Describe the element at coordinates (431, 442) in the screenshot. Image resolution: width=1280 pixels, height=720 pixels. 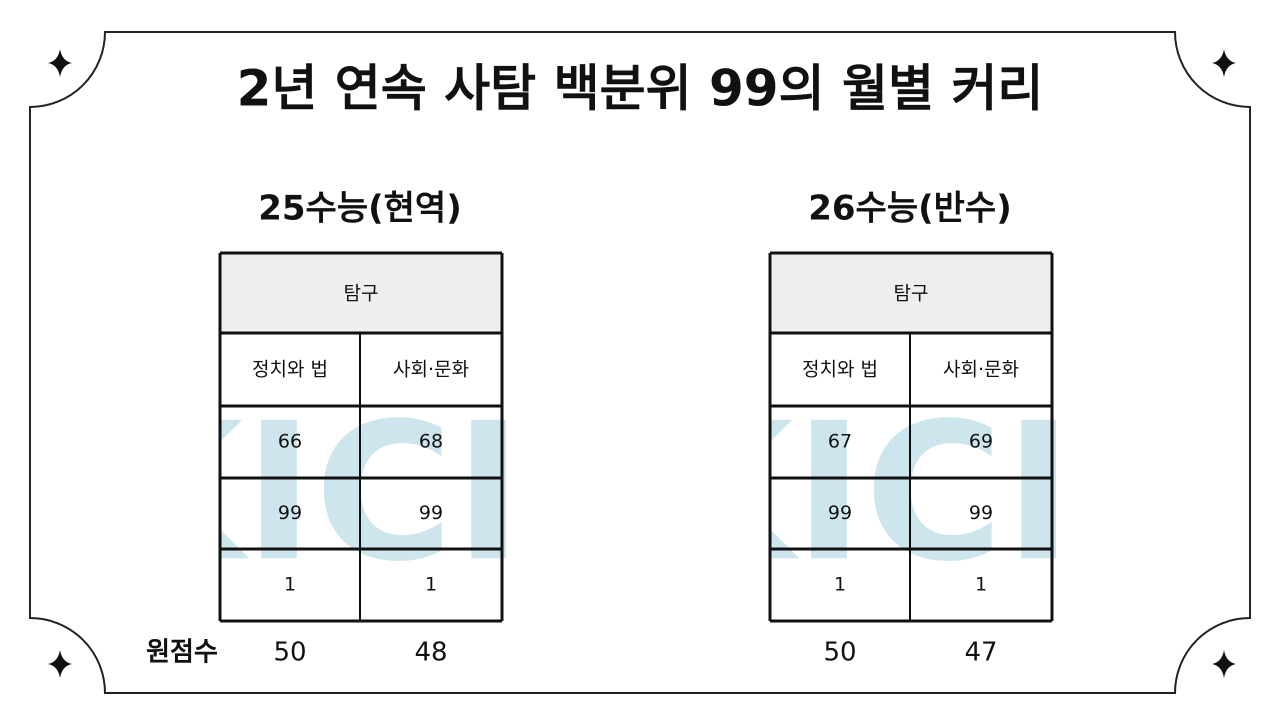
I see `table-cell: 68` at that location.